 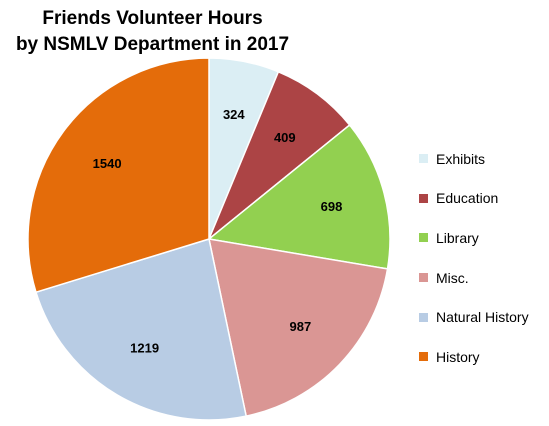 I want to click on legend-item-education: Education, so click(x=474, y=199).